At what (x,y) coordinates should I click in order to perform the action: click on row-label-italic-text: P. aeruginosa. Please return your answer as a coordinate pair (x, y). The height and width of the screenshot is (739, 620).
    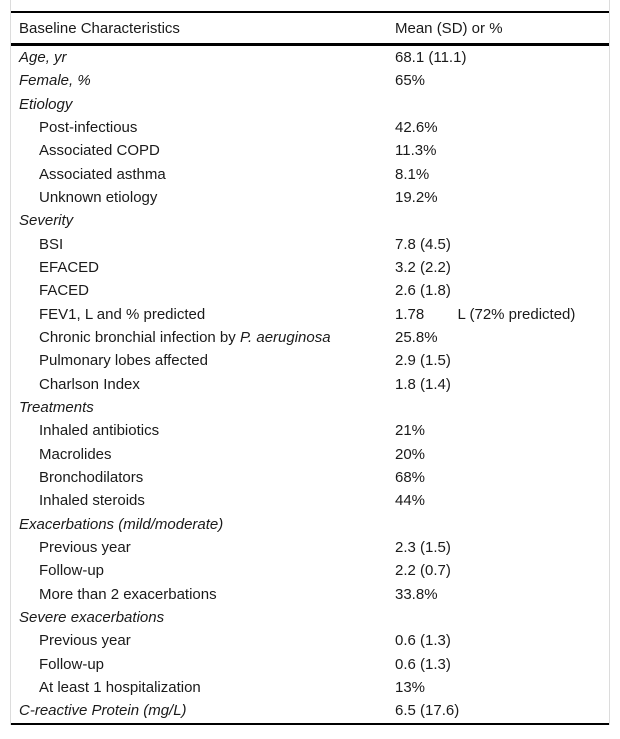
    Looking at the image, I should click on (285, 338).